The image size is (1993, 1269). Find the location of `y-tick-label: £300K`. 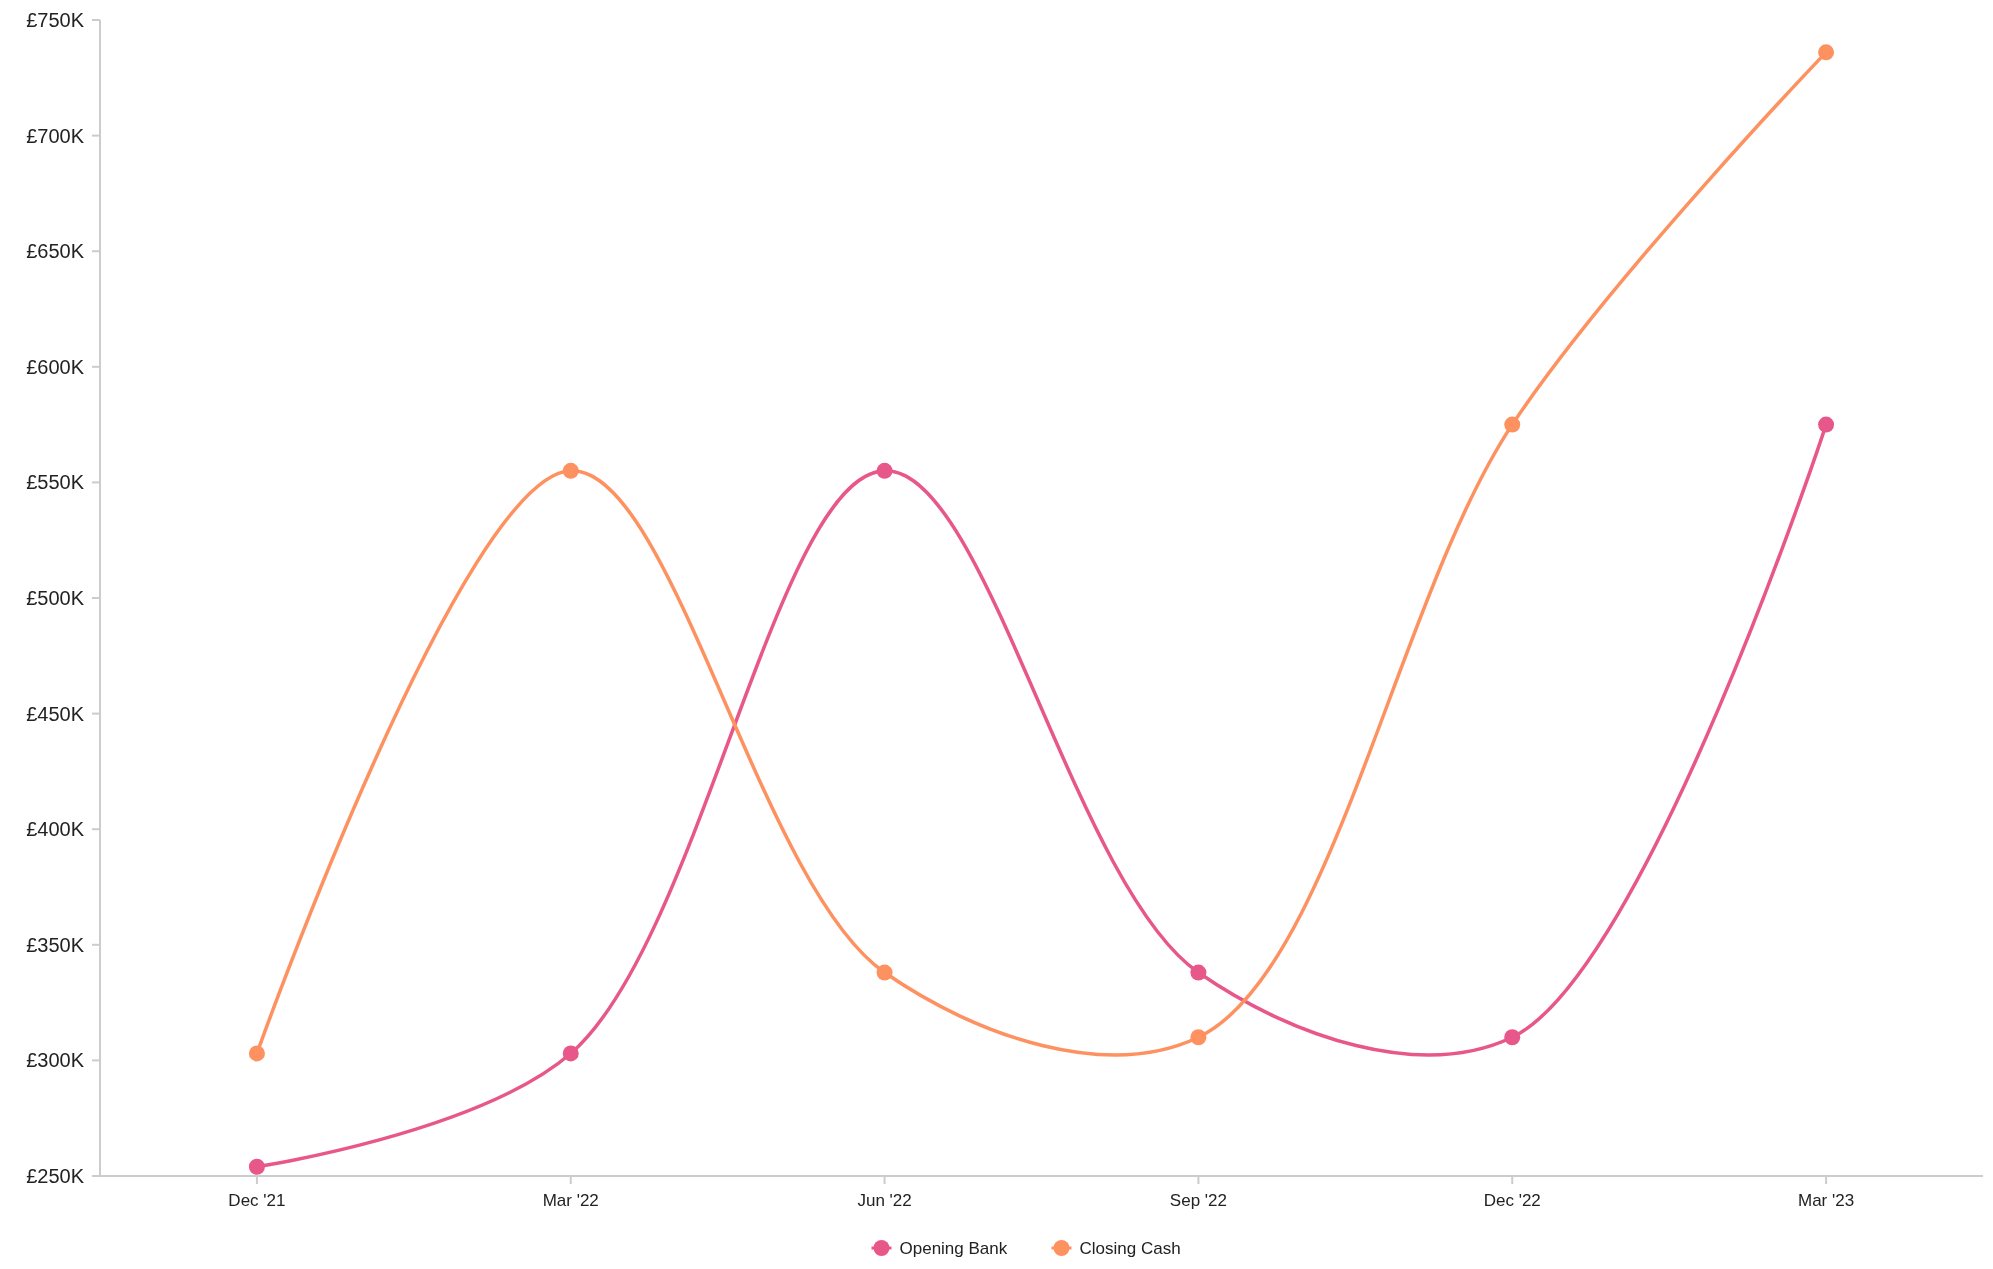

y-tick-label: £300K is located at coordinates (55, 1060).